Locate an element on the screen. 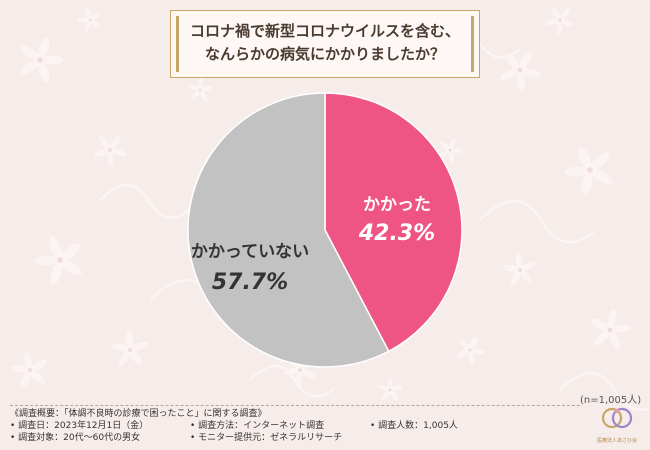  title-line-1: コロナ禍で新型コロナウイルスを含む、 is located at coordinates (324, 31).